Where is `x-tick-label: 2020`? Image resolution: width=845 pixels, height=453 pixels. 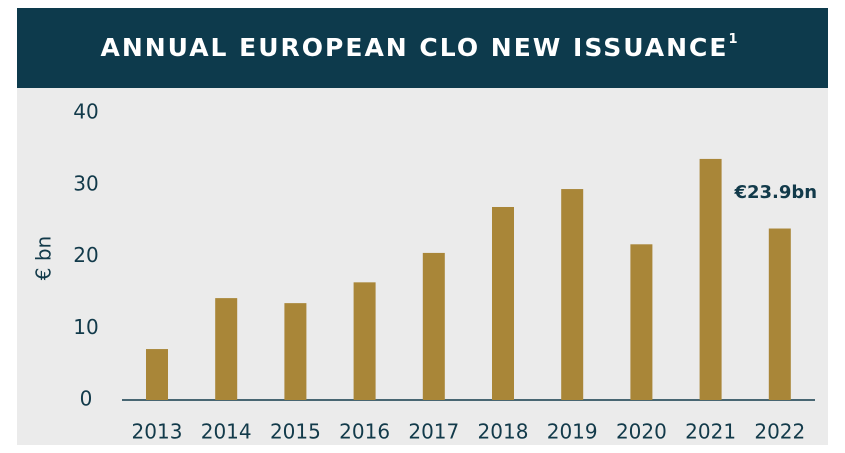
x-tick-label: 2020 is located at coordinates (641, 432).